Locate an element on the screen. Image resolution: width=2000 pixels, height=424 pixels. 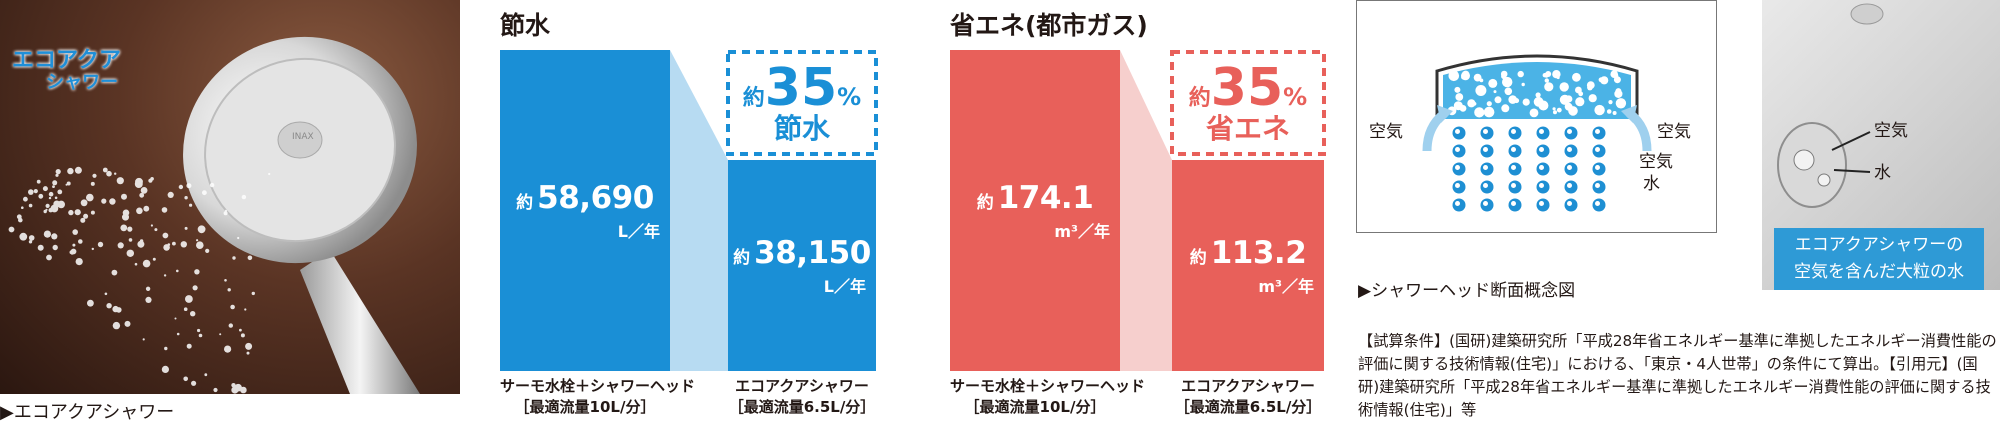
water-after-label: エコアクアシャワー ［最適流量6.5L/分］ is located at coordinates (802, 397).